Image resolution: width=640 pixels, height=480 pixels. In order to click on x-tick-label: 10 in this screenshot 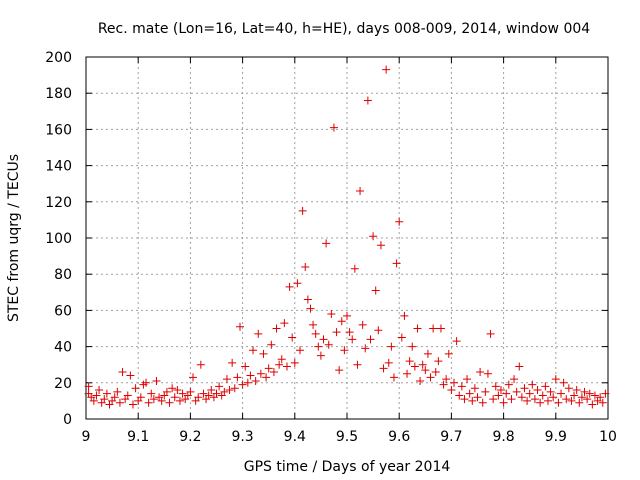, I will do `click(608, 437)`.